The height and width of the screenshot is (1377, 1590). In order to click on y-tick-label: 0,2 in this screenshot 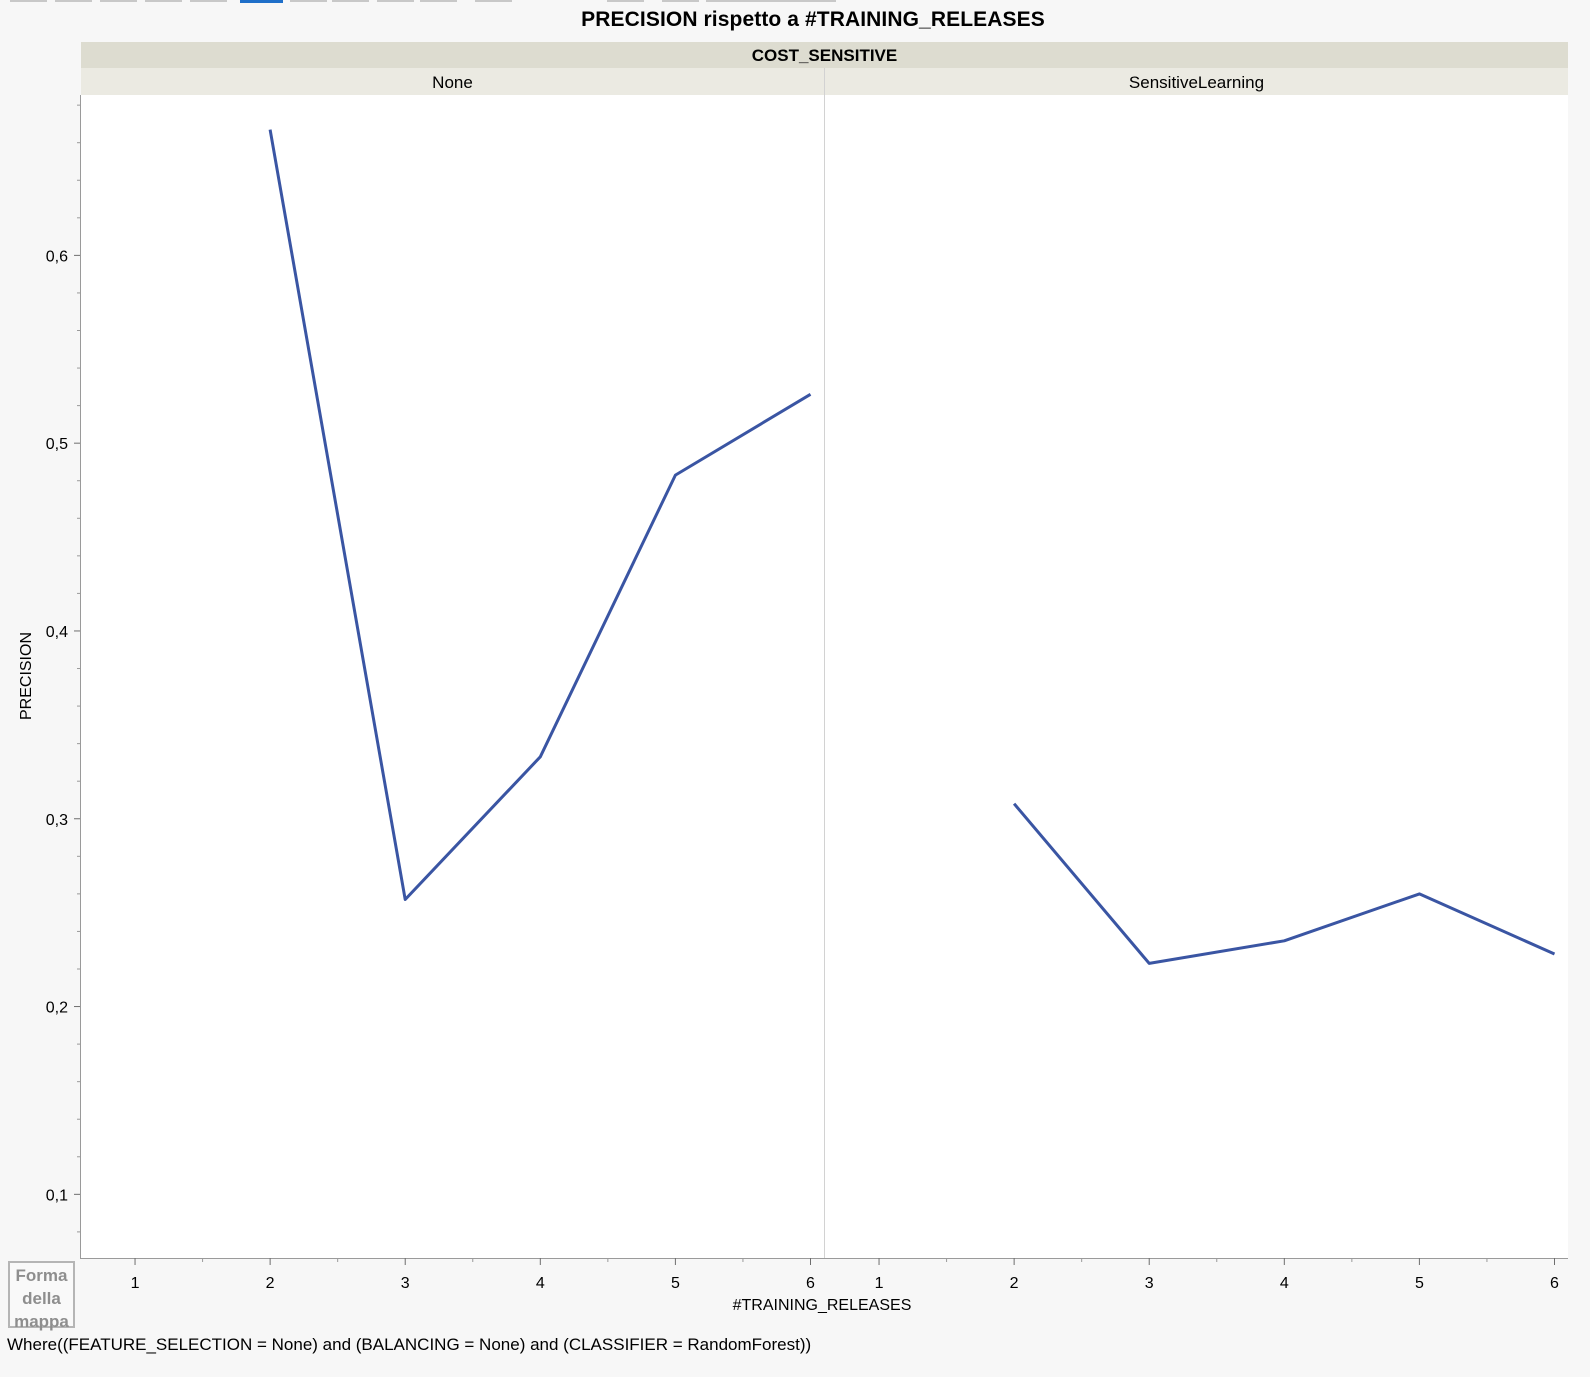, I will do `click(57, 1008)`.